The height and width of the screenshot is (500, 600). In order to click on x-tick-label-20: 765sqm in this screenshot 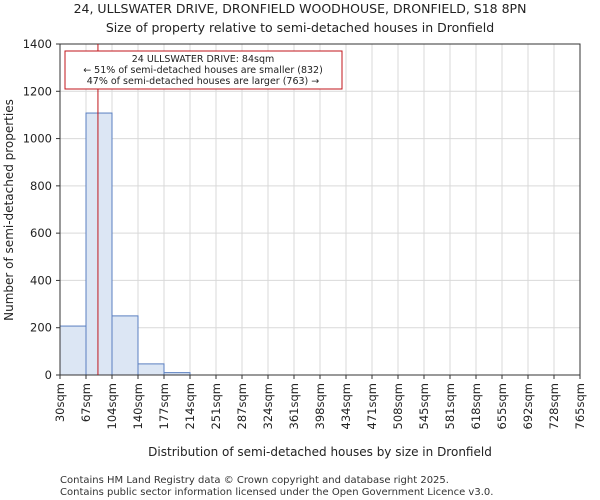, I will do `click(580, 406)`.